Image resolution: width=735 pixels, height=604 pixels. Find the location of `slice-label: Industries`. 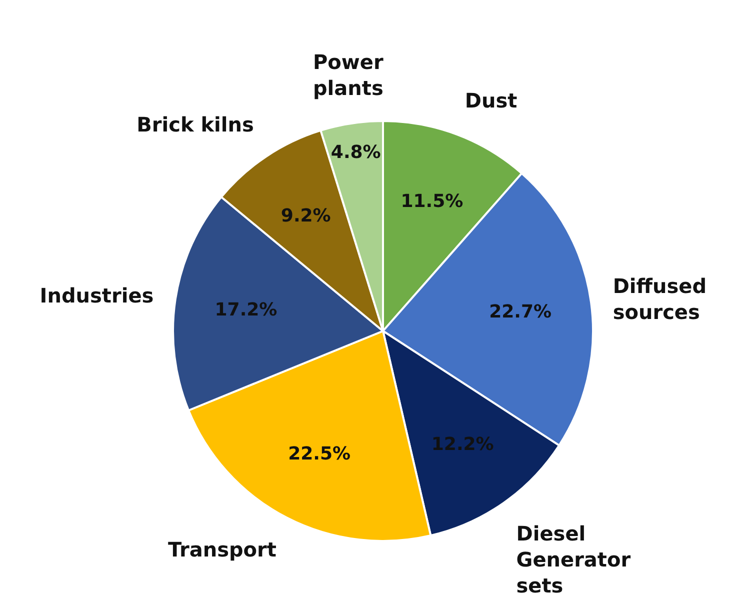

slice-label: Industries is located at coordinates (97, 295).